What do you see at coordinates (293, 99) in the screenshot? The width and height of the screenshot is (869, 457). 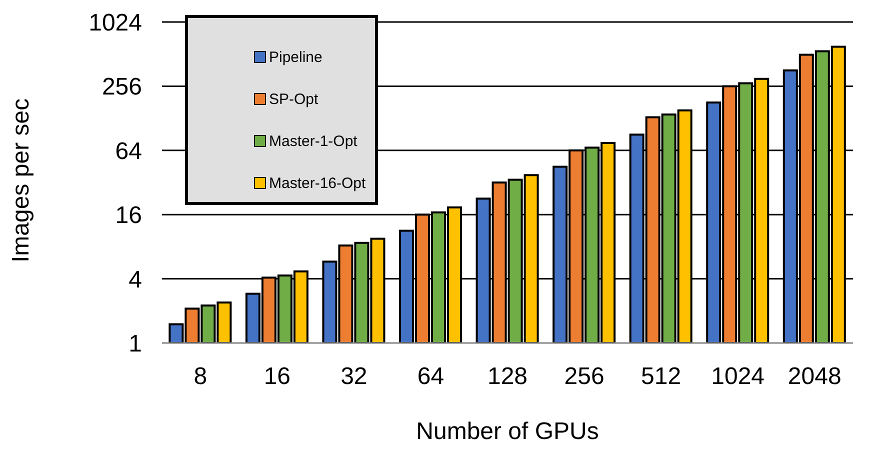 I see `legend-label: SP-Opt` at bounding box center [293, 99].